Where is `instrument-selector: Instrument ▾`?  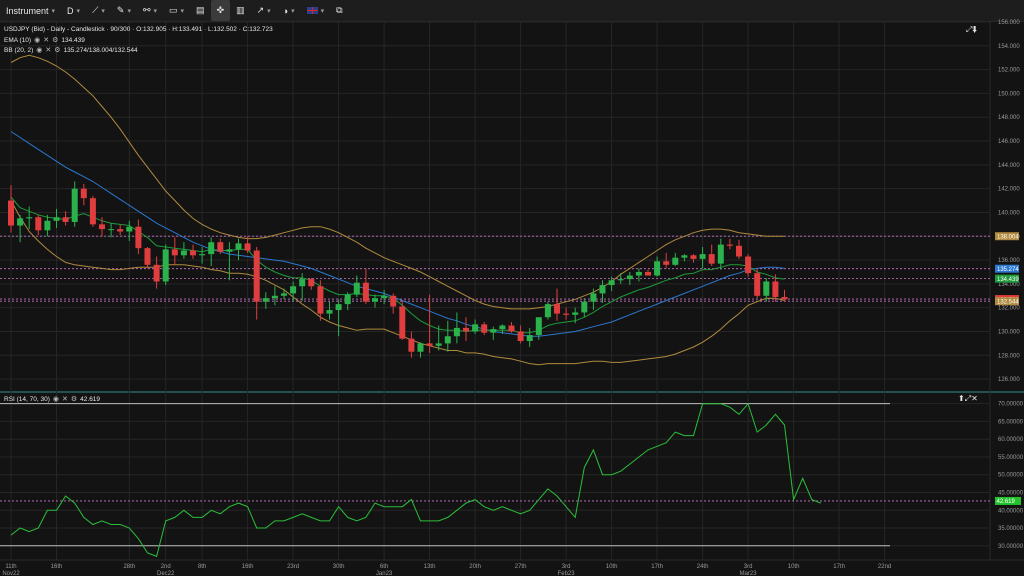
instrument-selector: Instrument ▾ is located at coordinates (30, 10).